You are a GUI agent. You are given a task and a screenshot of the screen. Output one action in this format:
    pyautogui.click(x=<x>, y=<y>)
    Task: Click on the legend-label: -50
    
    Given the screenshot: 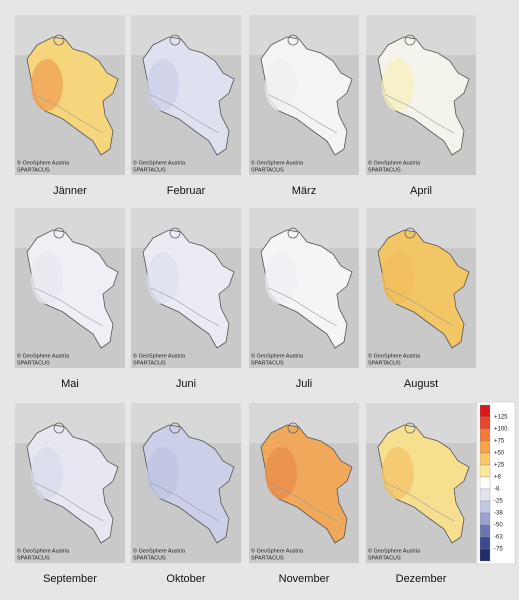 What is the action you would take?
    pyautogui.click(x=498, y=526)
    